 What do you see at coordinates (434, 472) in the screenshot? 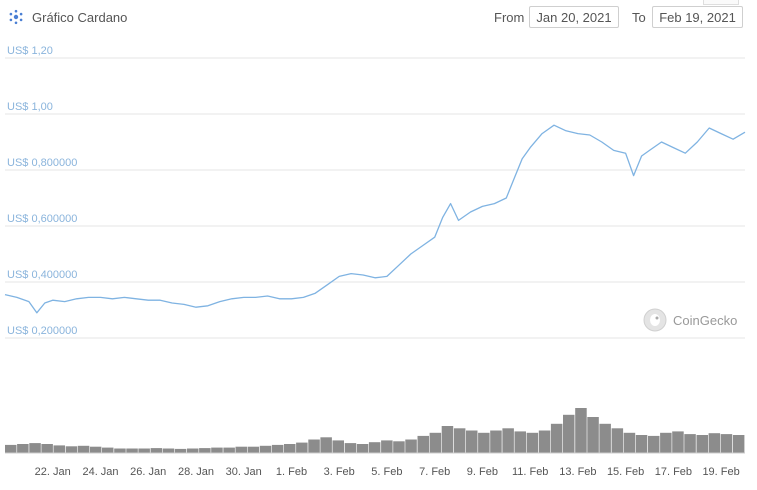
I see `x-tick-label: 7. Feb` at bounding box center [434, 472].